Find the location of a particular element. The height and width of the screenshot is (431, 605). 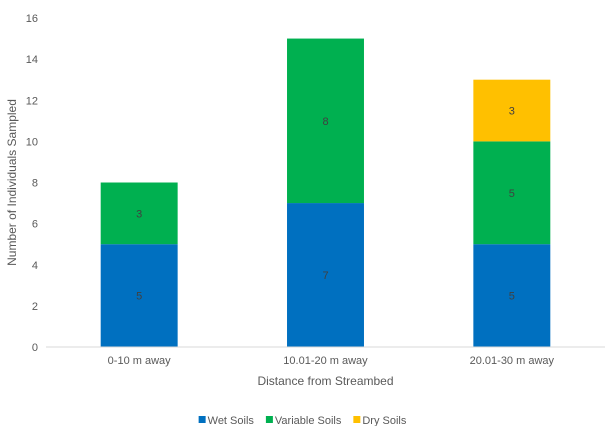

bar-wet-soils-20-01-30-m-away is located at coordinates (512, 295).